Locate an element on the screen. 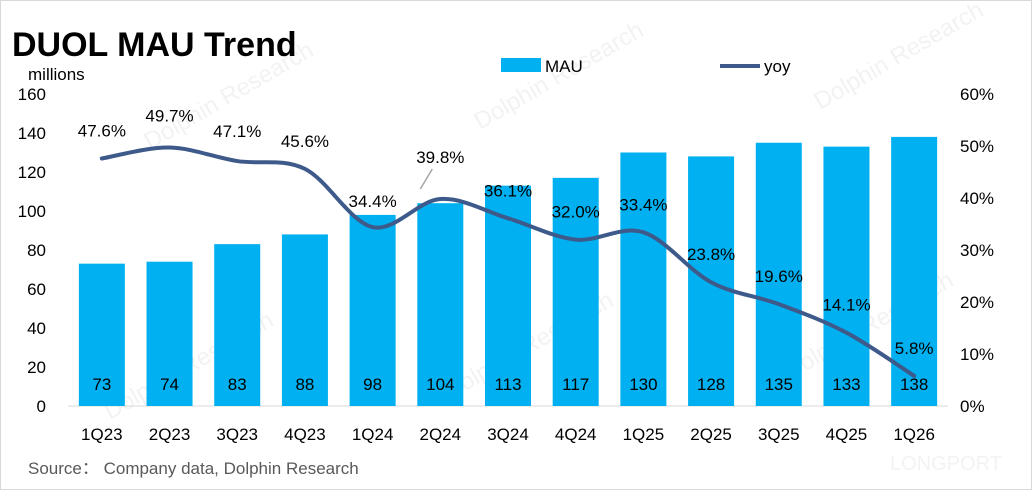  y2-tick-label: 0% is located at coordinates (972, 406).